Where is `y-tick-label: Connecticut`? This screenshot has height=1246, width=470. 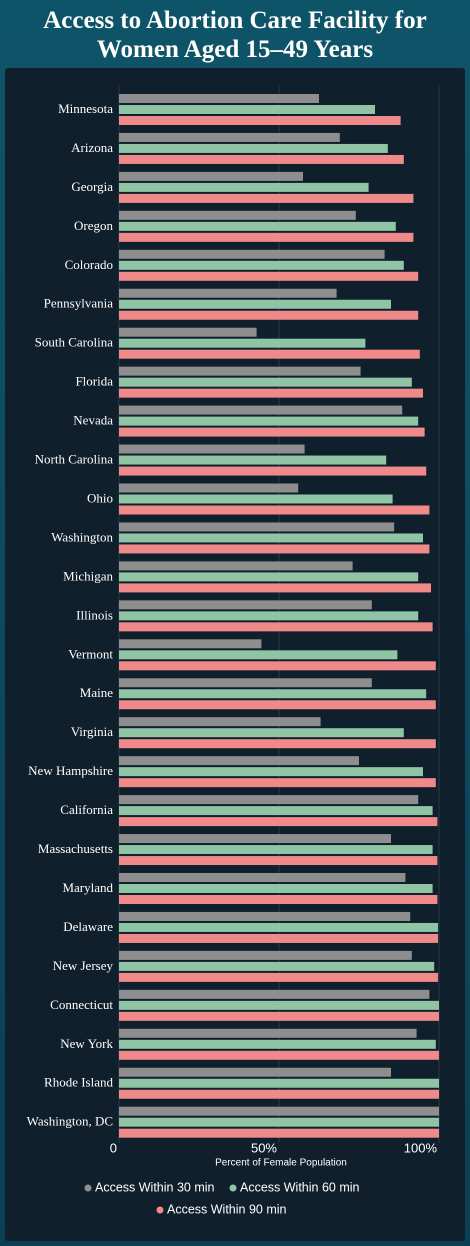 y-tick-label: Connecticut is located at coordinates (81, 1004).